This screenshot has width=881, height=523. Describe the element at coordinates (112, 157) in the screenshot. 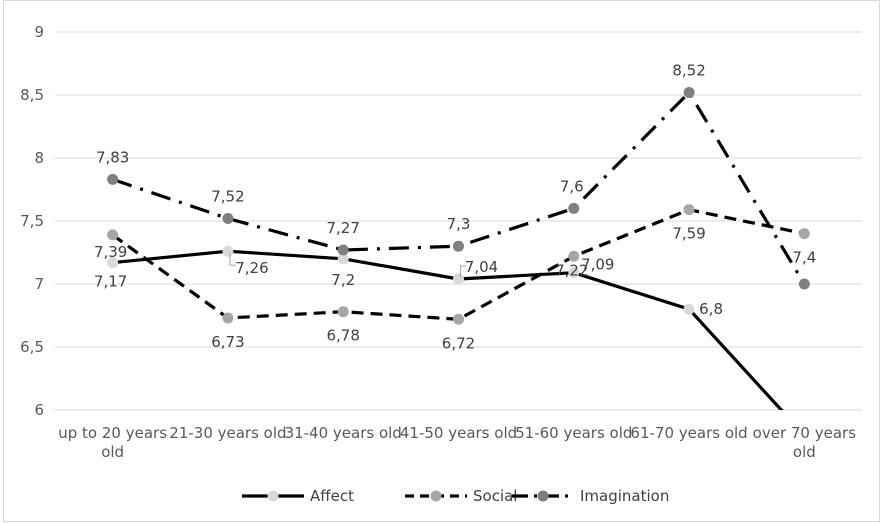

I see `data-label-imagination: 7,83` at that location.